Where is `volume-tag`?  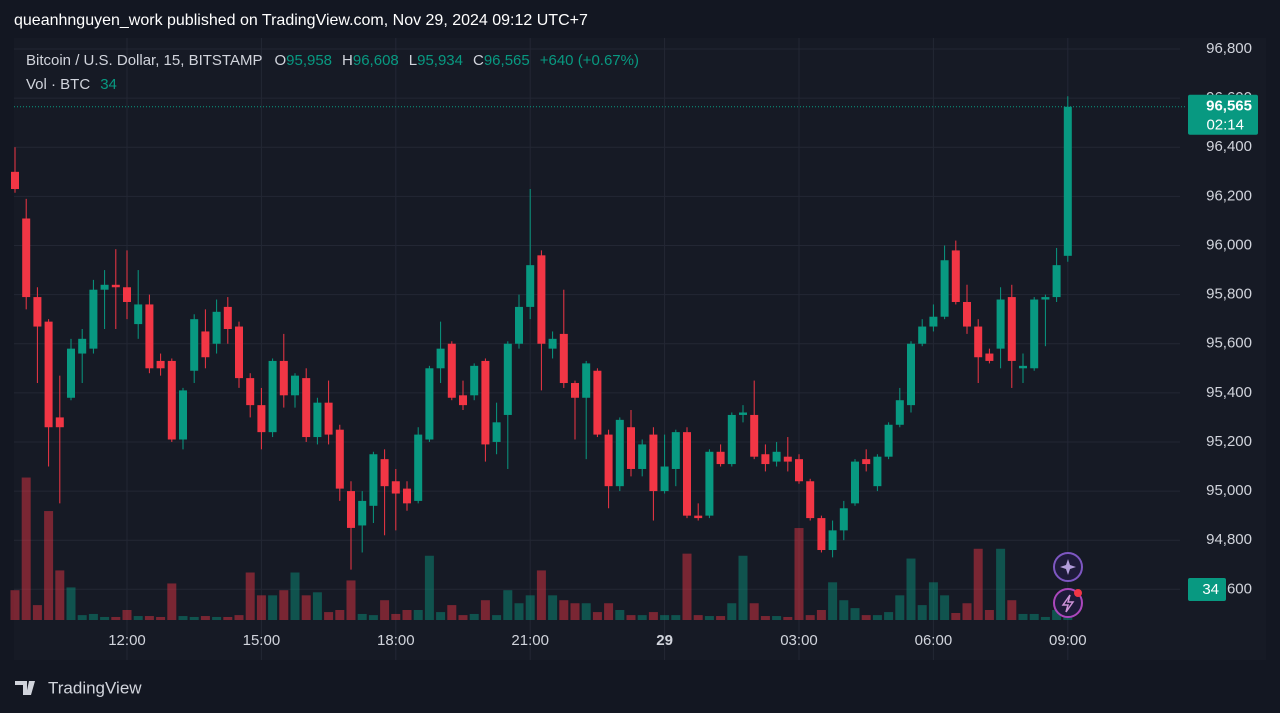
volume-tag is located at coordinates (1207, 589).